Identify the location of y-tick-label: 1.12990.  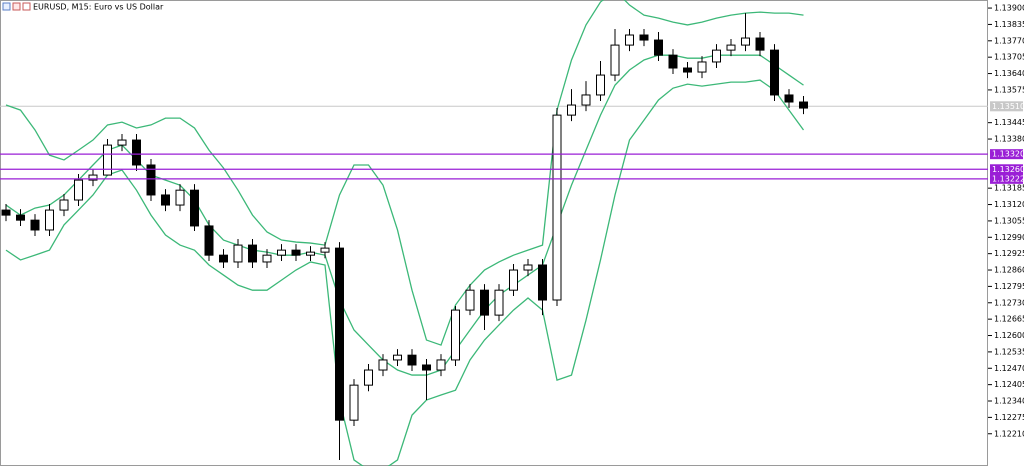
(1009, 237).